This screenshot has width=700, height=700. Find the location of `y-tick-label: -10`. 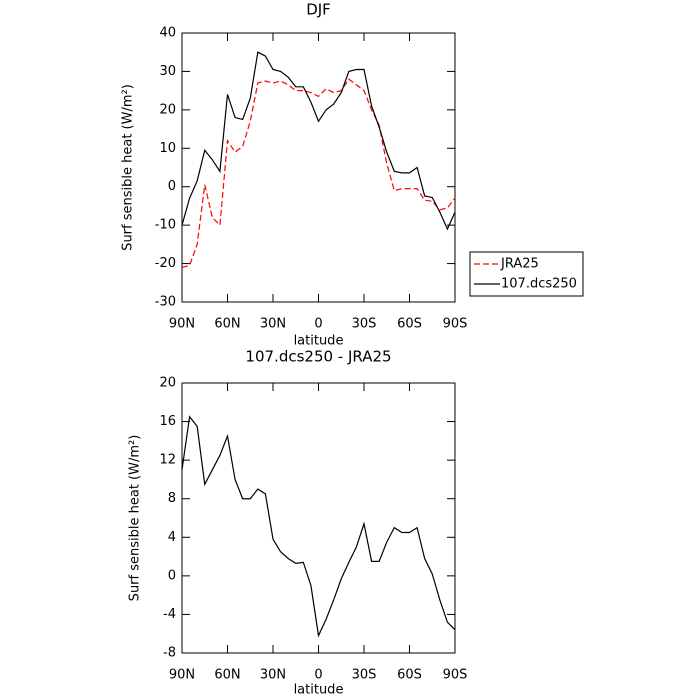

y-tick-label: -10 is located at coordinates (165, 225).